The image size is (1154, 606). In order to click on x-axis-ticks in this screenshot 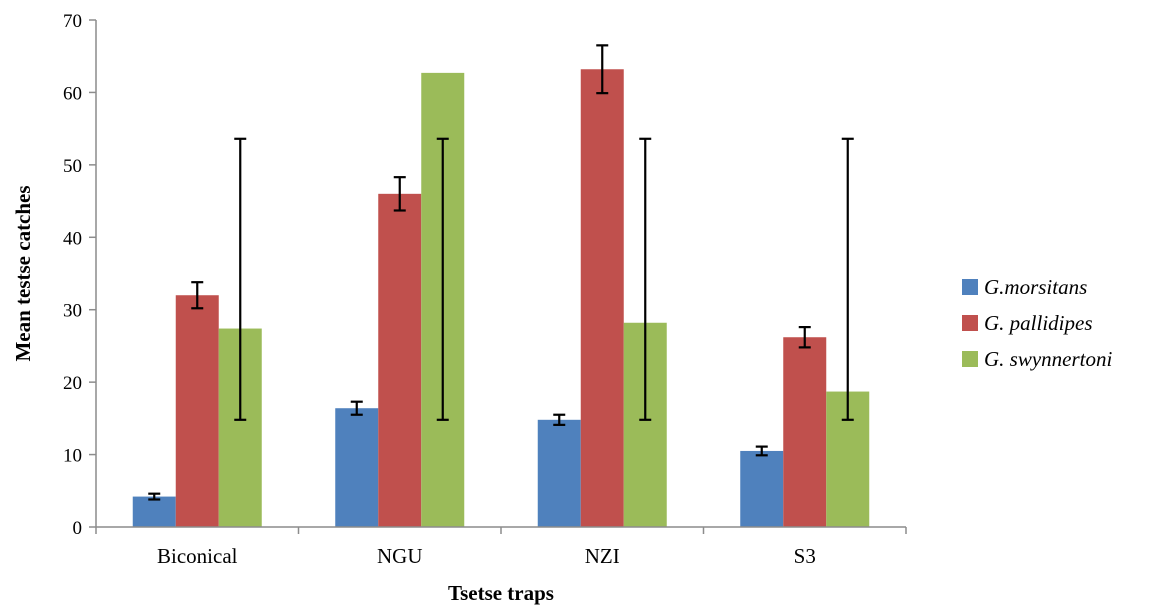, I will do `click(501, 530)`.